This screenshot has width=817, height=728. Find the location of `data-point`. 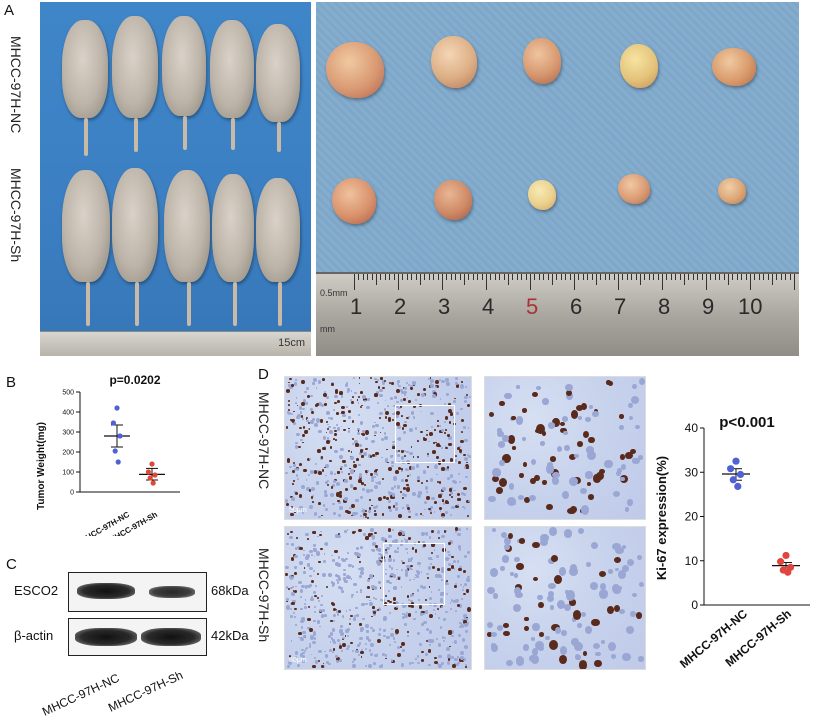

data-point is located at coordinates (736, 461).